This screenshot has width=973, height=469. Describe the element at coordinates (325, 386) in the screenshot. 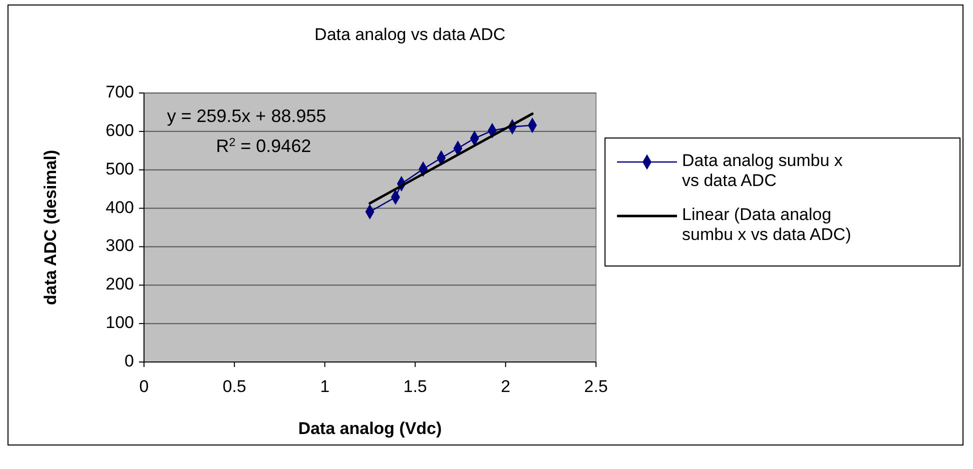

I see `x-tick-label: 1` at that location.